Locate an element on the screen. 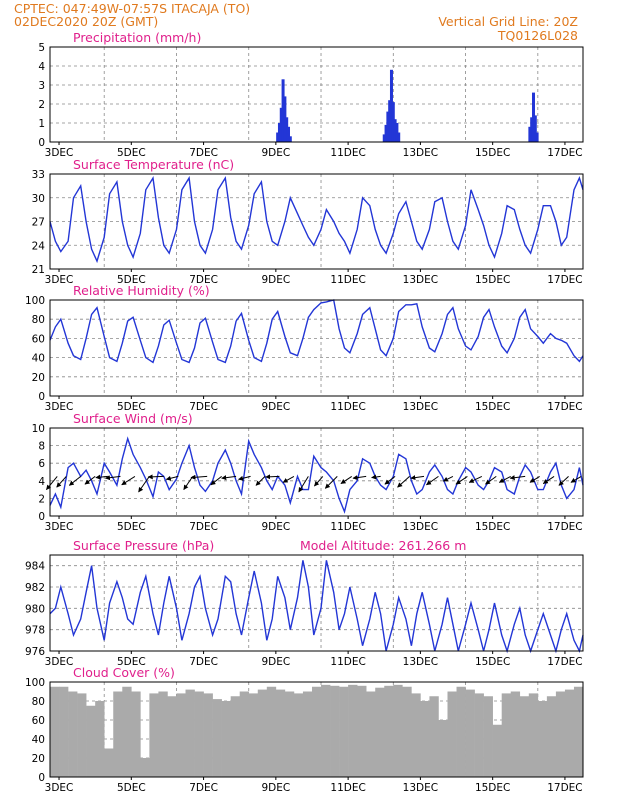 The width and height of the screenshot is (618, 800). y-tick-label: 3 is located at coordinates (41, 86).